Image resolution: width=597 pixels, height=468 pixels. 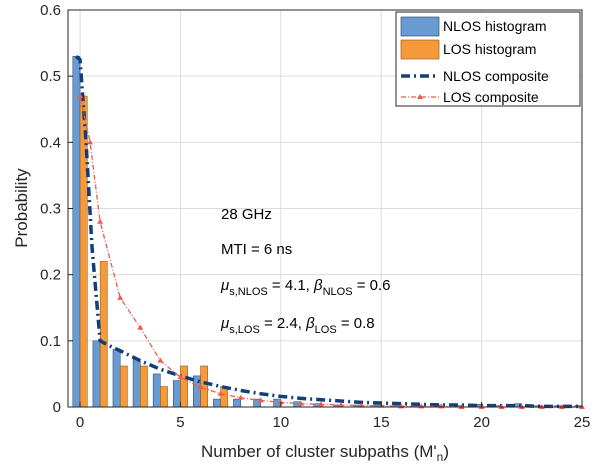 I want to click on x-tick-label: 5, so click(x=180, y=422).